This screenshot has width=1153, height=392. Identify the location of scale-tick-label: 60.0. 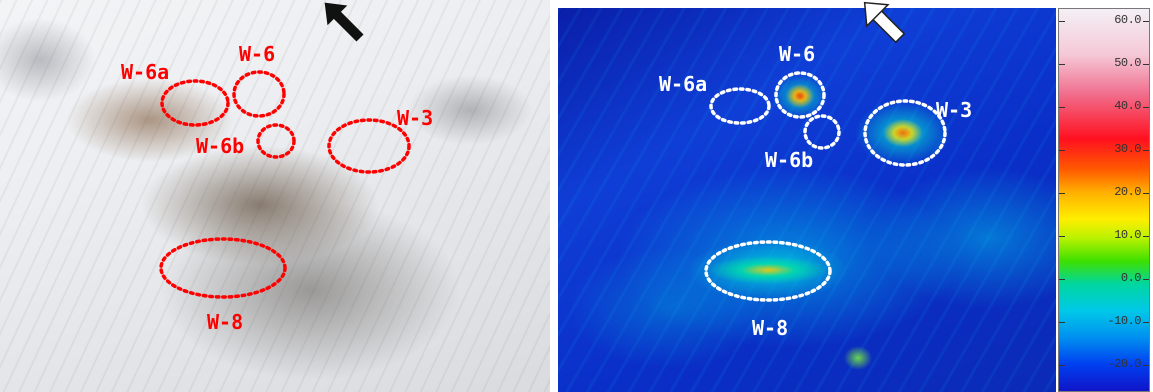
(1127, 20).